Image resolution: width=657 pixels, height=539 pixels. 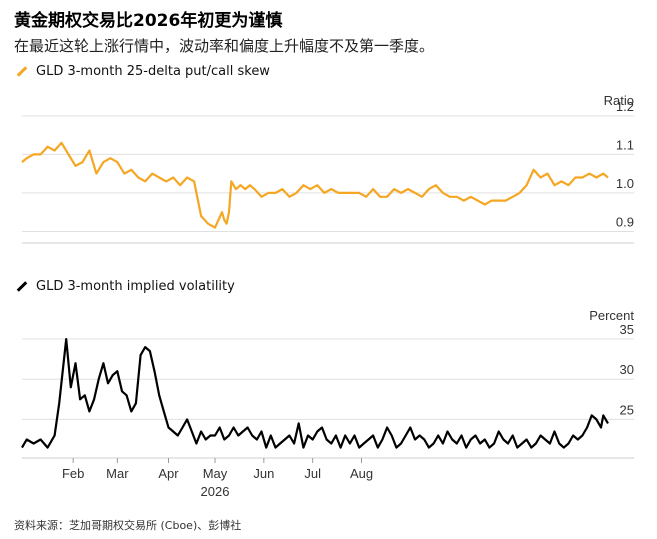 What do you see at coordinates (625, 221) in the screenshot?
I see `skew-tick-label: 0.9` at bounding box center [625, 221].